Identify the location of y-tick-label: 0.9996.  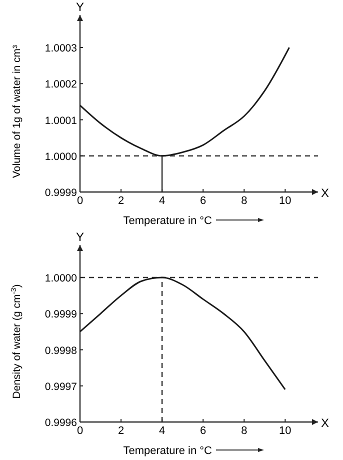
(61, 423).